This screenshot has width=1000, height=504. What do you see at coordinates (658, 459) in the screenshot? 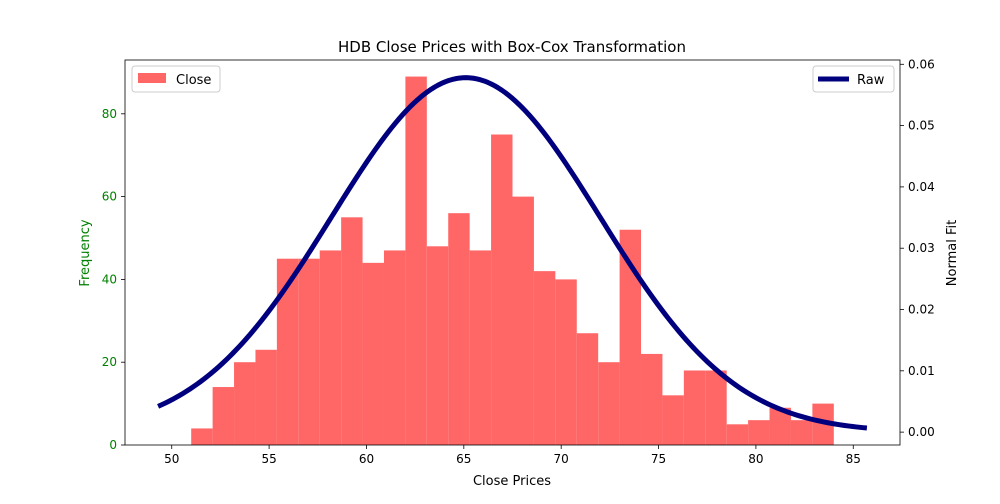
I see `x-tick-label: 75` at bounding box center [658, 459].